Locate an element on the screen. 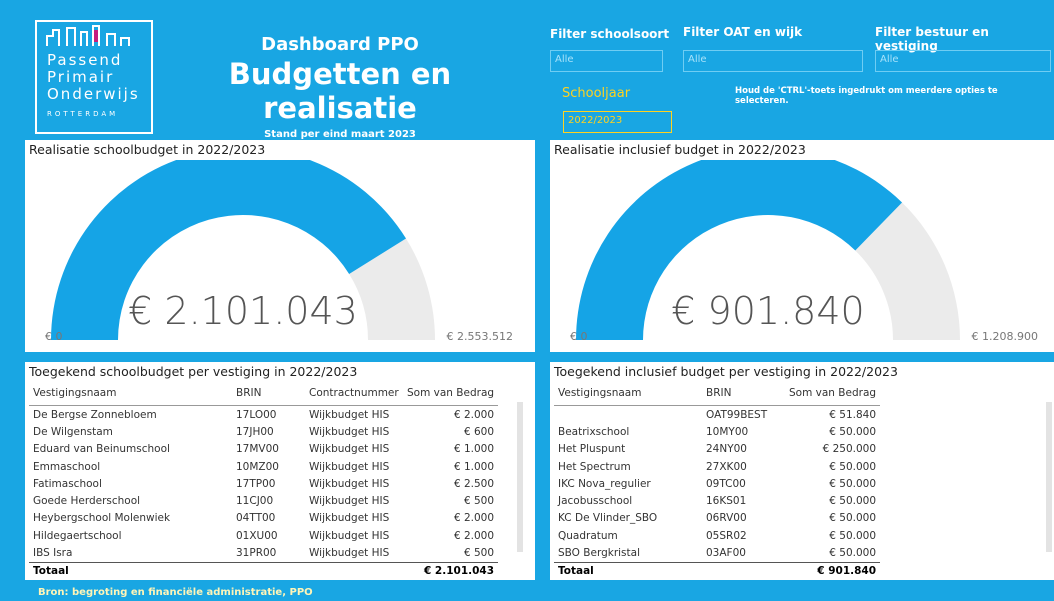 The width and height of the screenshot is (1054, 601). cell: Hildegaertschool is located at coordinates (77, 535).